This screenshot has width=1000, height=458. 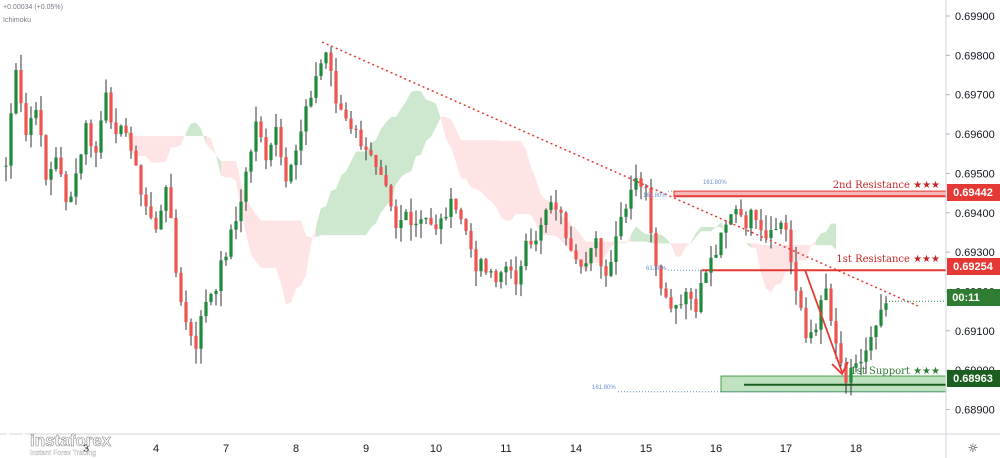 I want to click on time-axis: 3 4 7 8 9 10 11 14 15 16 17 18, so click(x=472, y=449).